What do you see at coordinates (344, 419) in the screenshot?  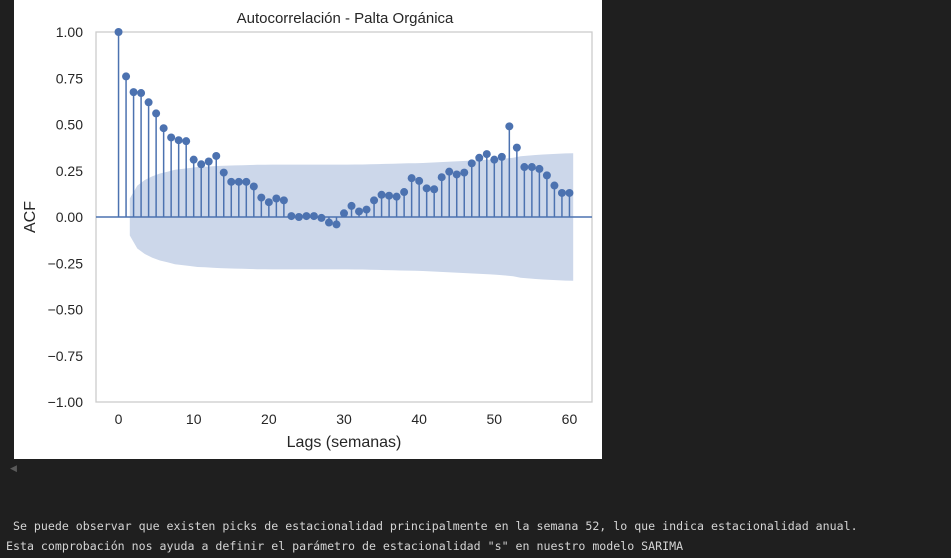 I see `x-tick-label: 30` at bounding box center [344, 419].